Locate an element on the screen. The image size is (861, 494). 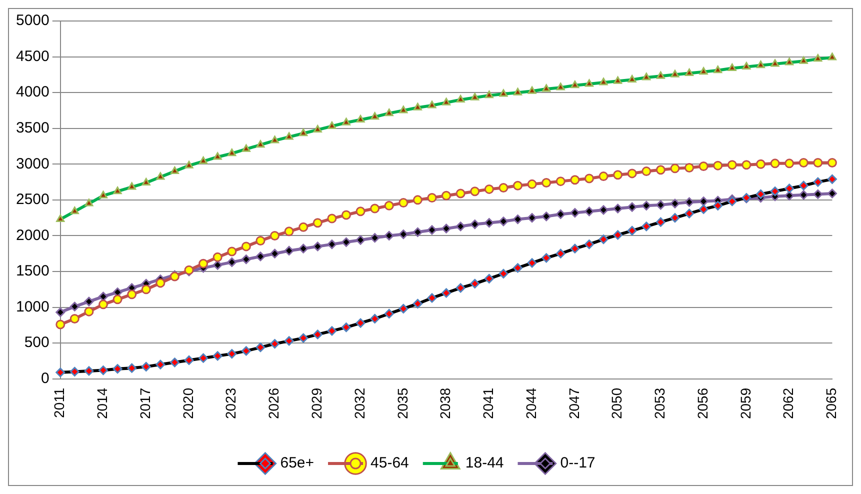
y-tick-label: 1500 is located at coordinates (33, 271).